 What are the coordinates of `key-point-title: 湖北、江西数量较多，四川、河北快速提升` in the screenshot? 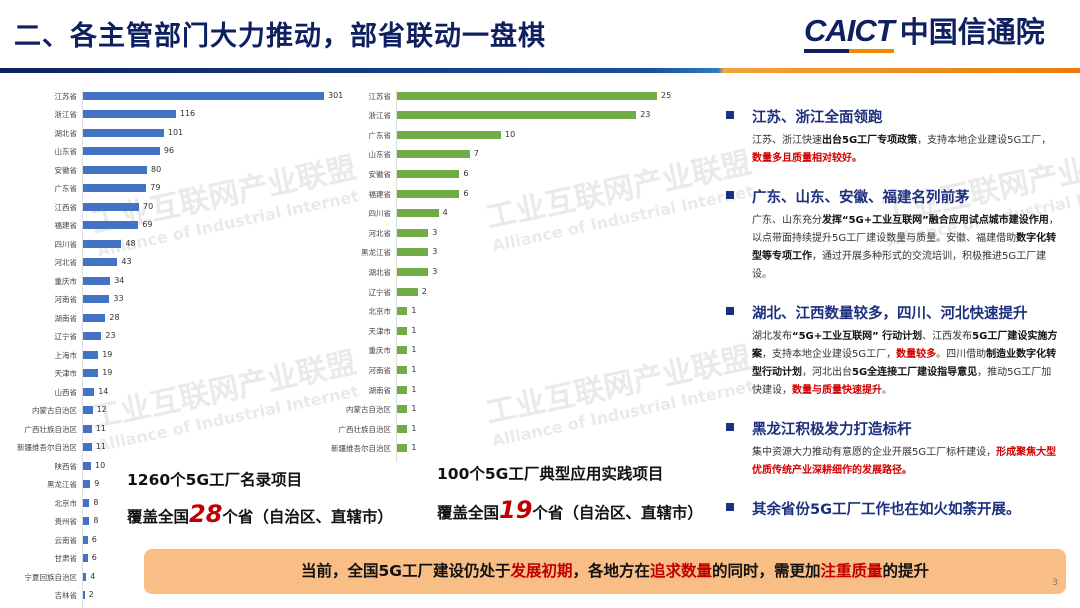 It's located at (893, 312).